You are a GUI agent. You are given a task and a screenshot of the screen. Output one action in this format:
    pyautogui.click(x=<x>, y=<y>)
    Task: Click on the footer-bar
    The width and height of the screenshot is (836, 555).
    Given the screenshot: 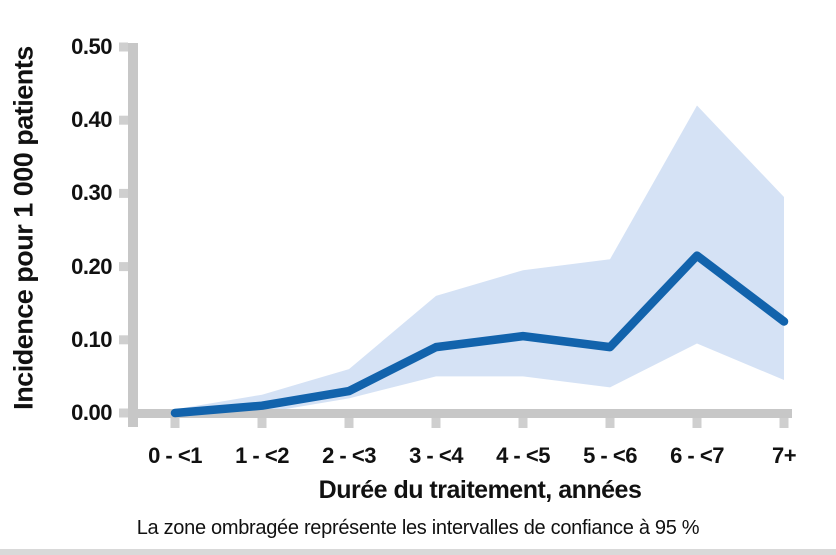 What is the action you would take?
    pyautogui.click(x=418, y=552)
    